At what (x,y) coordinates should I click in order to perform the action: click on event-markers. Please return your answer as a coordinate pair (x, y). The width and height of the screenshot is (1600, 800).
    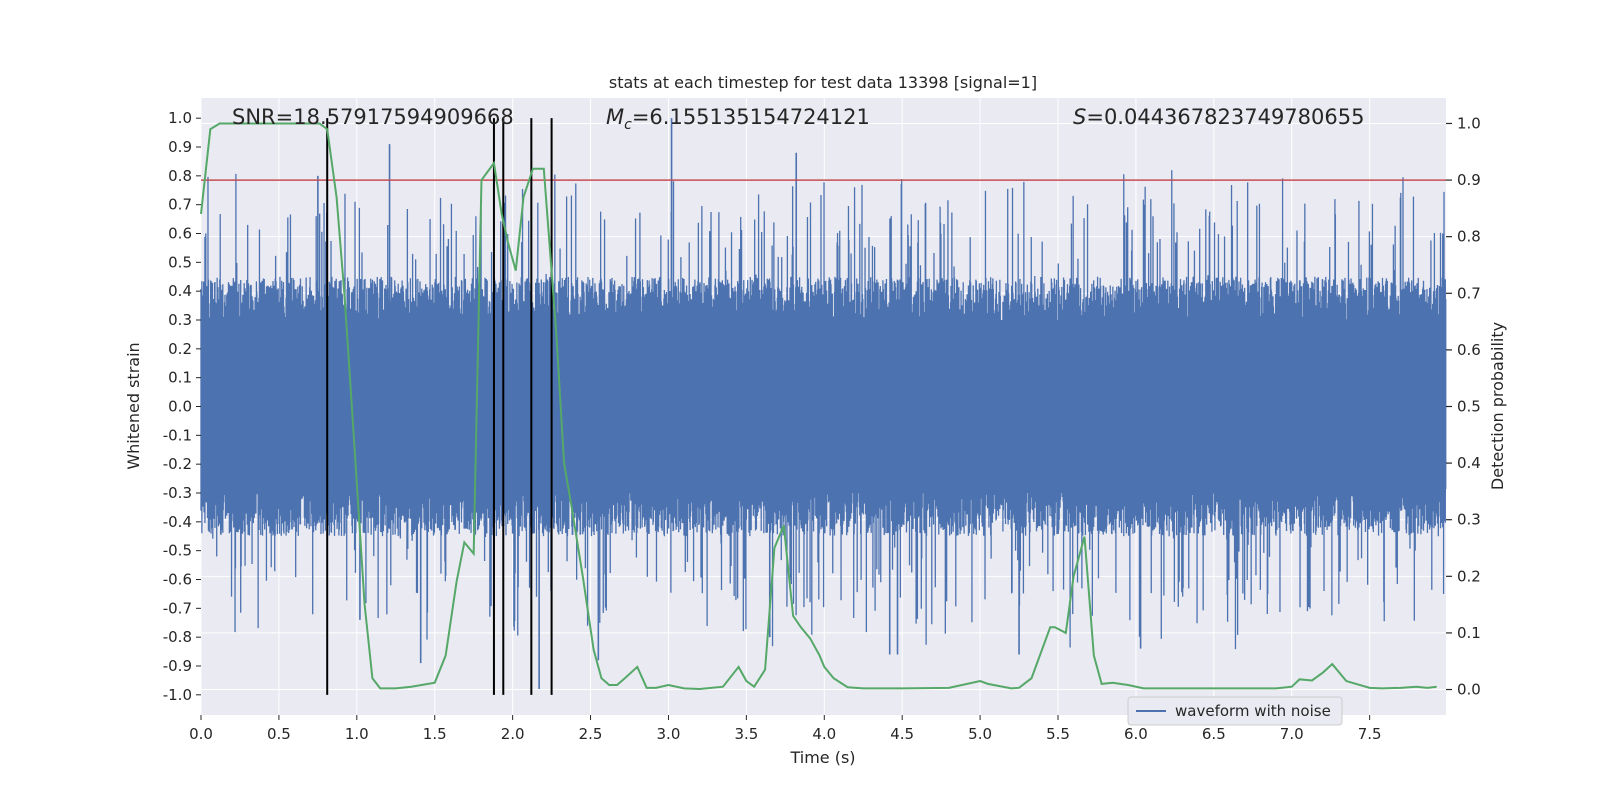
    Looking at the image, I should click on (439, 406).